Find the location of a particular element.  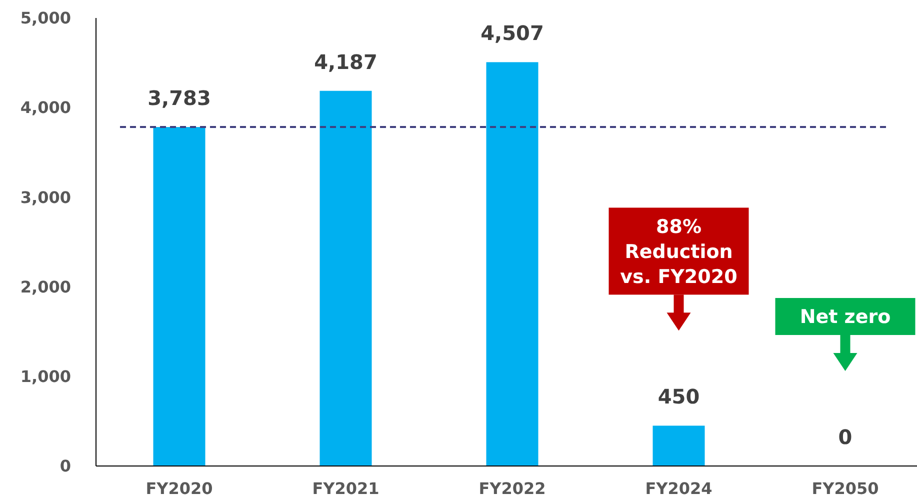

data-label: 3,783 is located at coordinates (179, 98).